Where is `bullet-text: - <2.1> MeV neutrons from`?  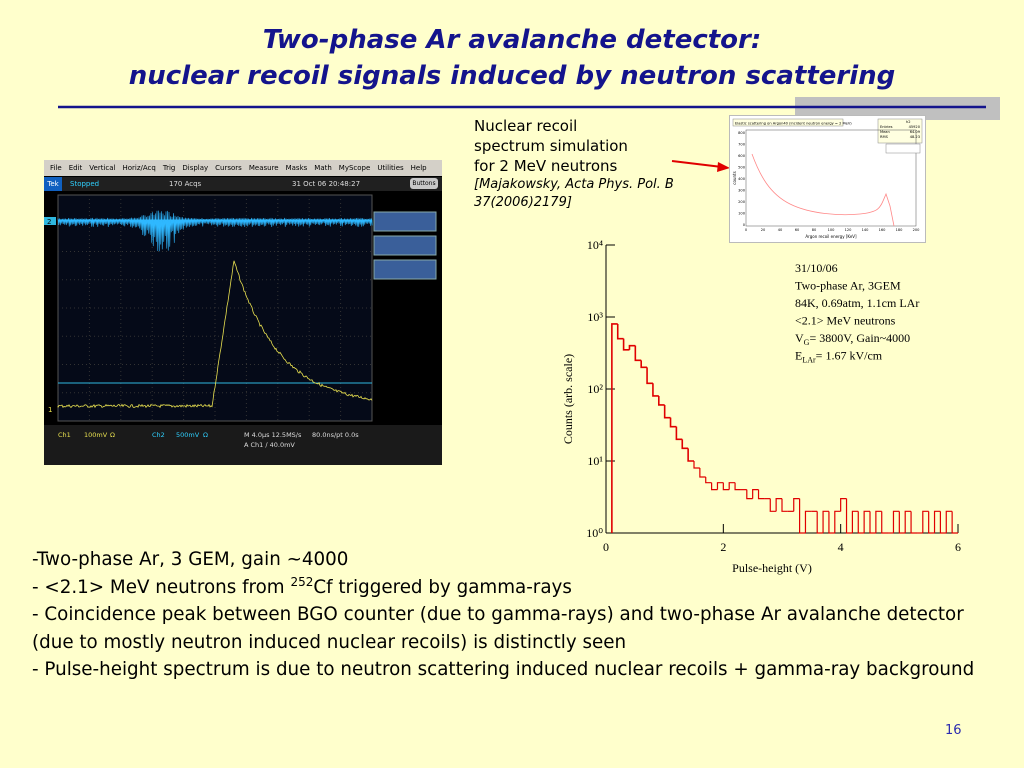
bullet-text: - <2.1> MeV neutrons from is located at coordinates (161, 587).